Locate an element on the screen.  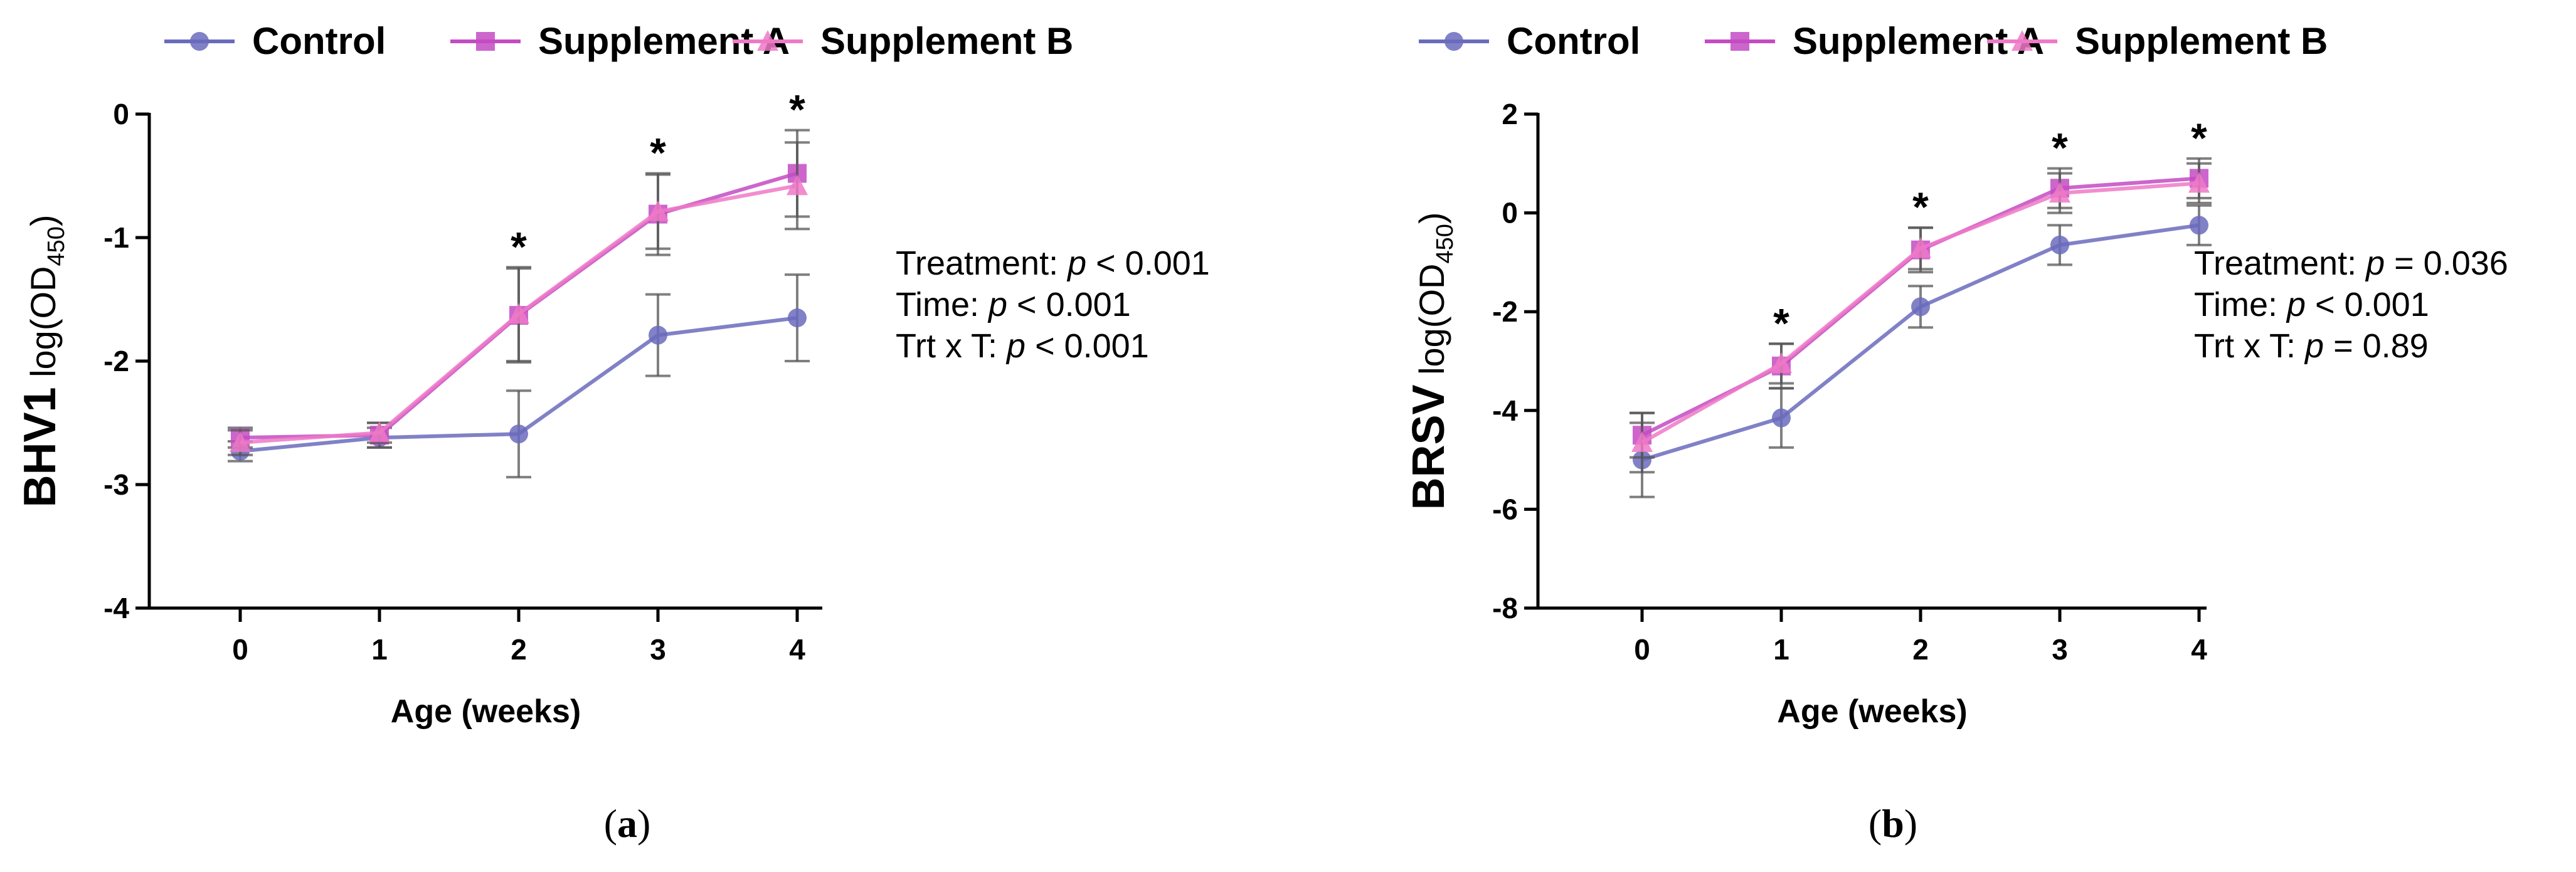
y-tick-label: -3 is located at coordinates (116, 484).